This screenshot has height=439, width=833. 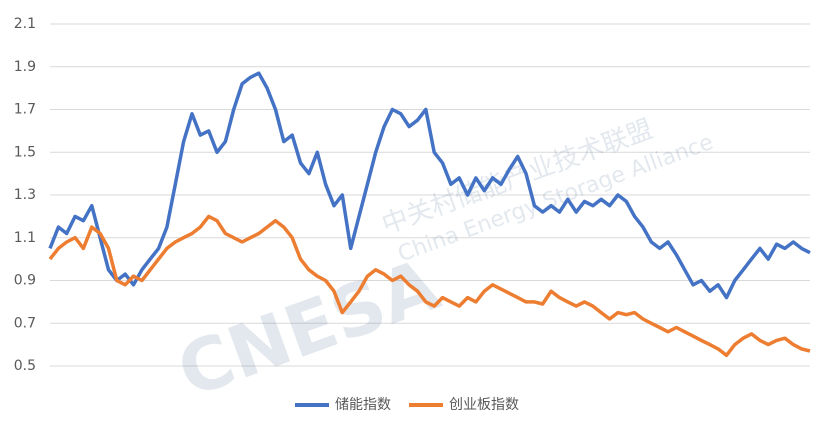 I want to click on legend-label: 储能指数, so click(x=363, y=405).